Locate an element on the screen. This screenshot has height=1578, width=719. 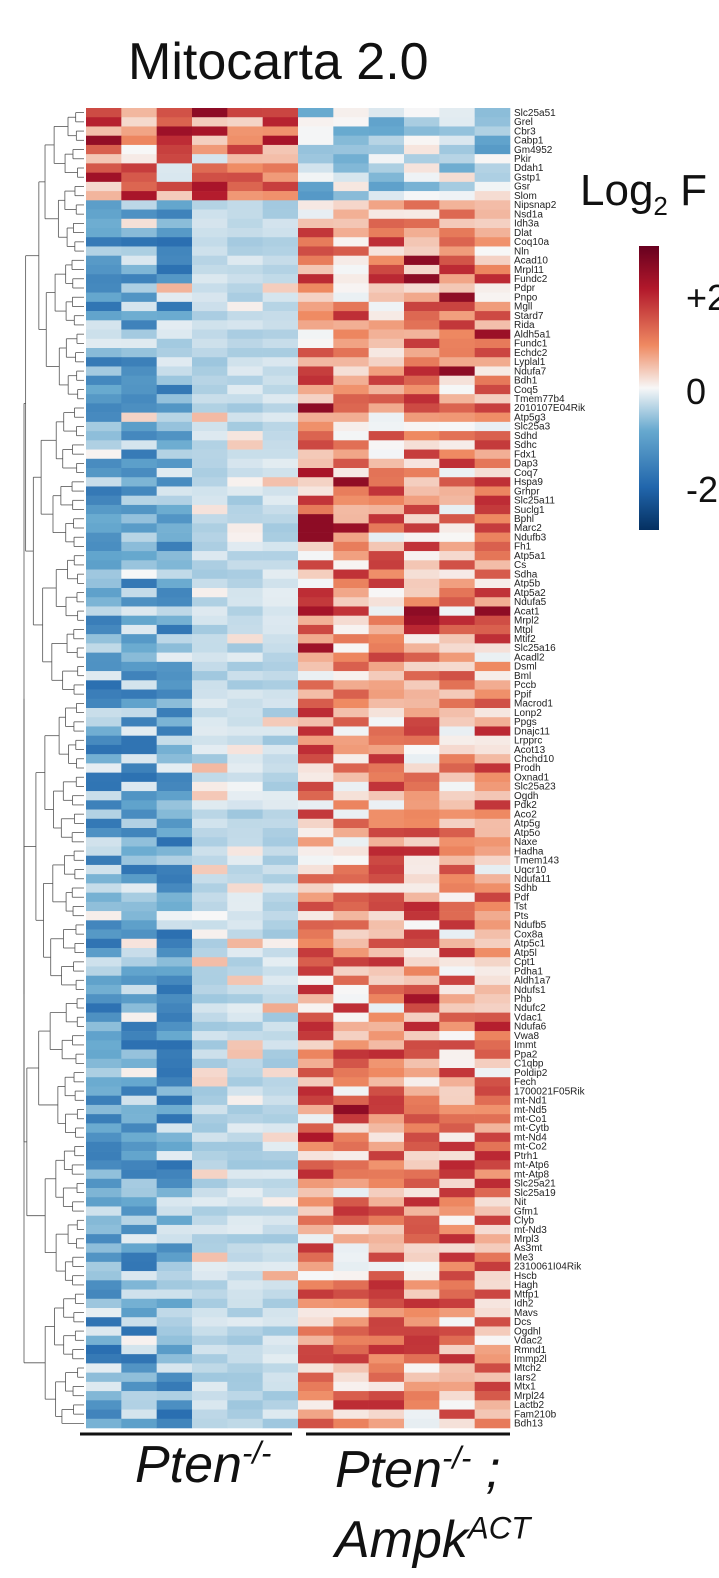
row-label: Dnajc11 is located at coordinates (532, 731).